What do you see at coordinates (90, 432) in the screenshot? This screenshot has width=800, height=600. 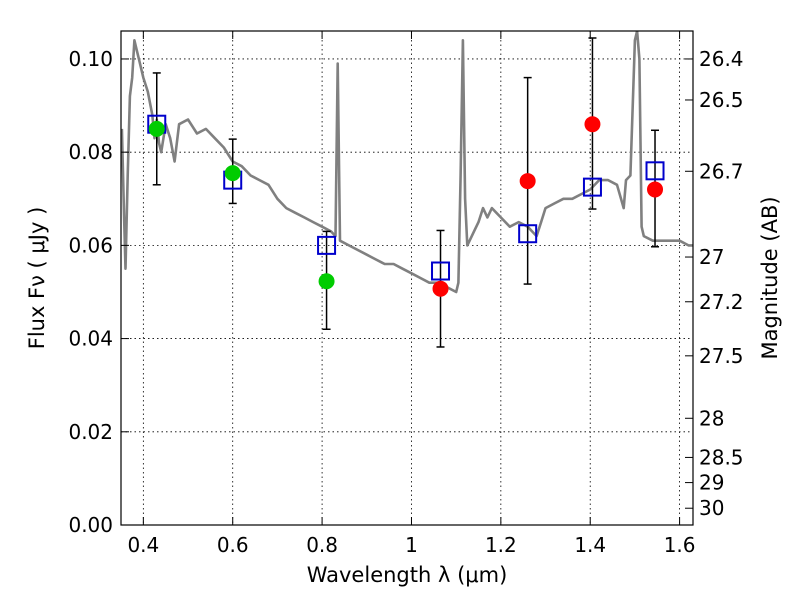 I see `y-tick-label: 0.02` at bounding box center [90, 432].